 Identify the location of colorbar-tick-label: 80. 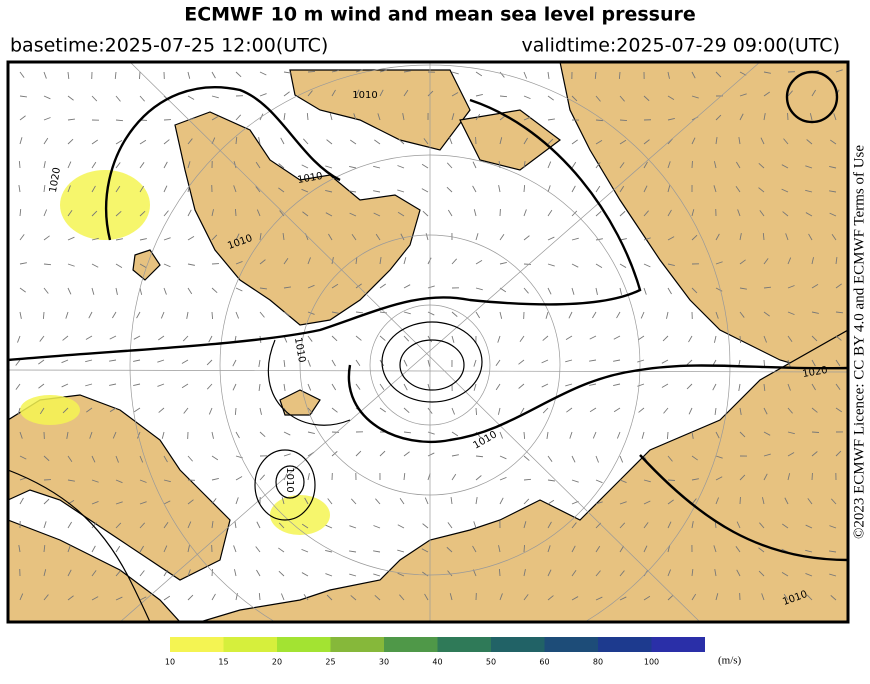
(598, 662).